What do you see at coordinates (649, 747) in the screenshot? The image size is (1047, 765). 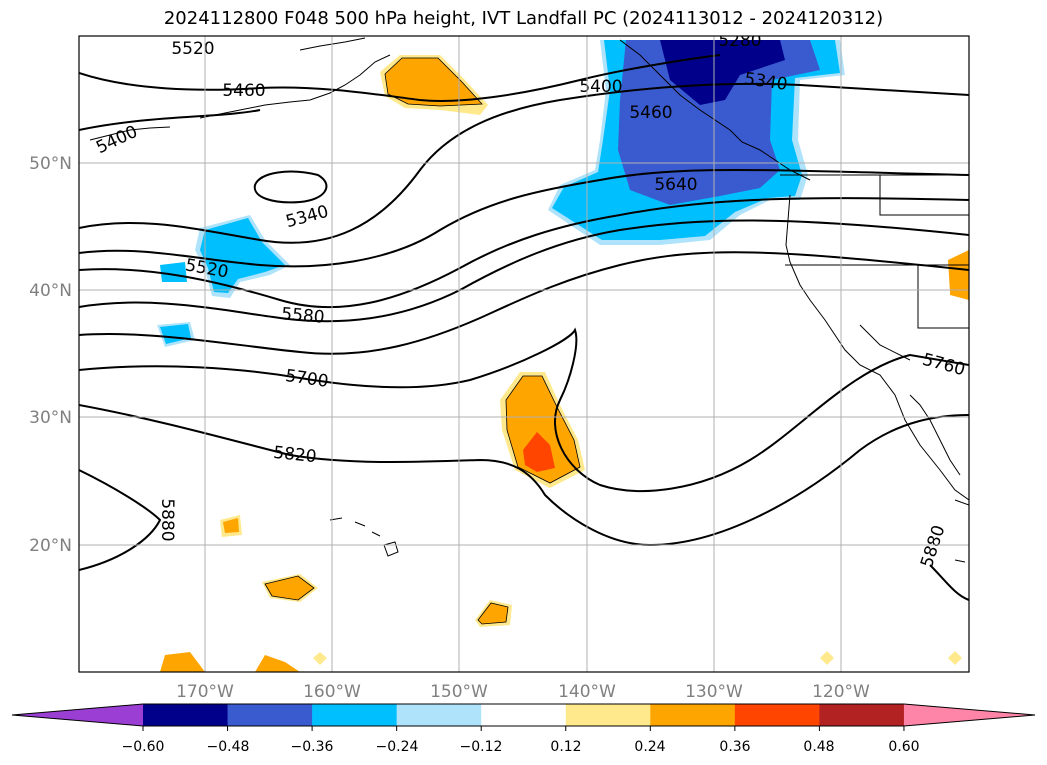 I see `colorbar-tick-label: 0.24` at bounding box center [649, 747].